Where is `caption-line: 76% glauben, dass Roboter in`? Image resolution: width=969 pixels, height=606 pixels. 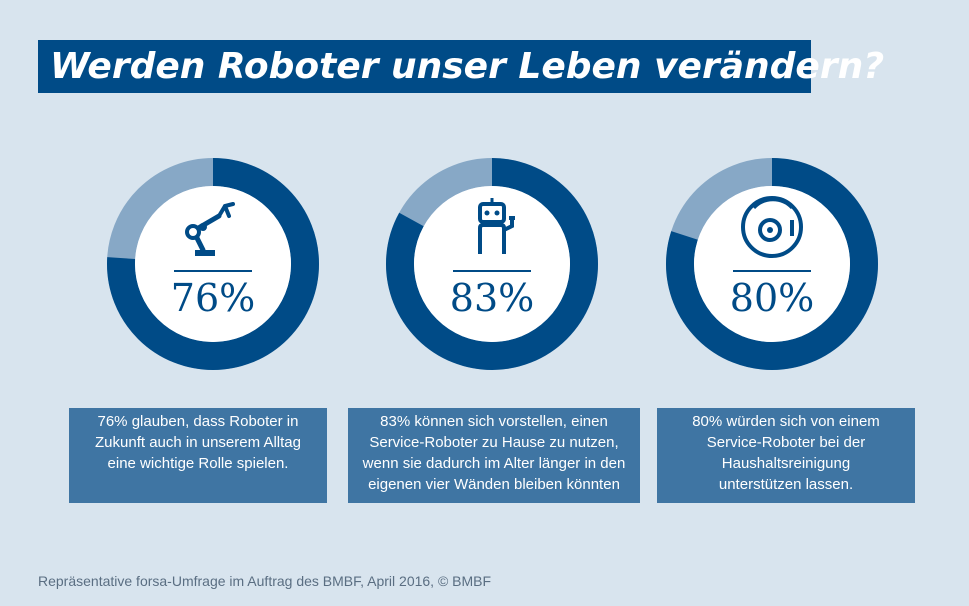
caption-line: 76% glauben, dass Roboter in is located at coordinates (198, 421).